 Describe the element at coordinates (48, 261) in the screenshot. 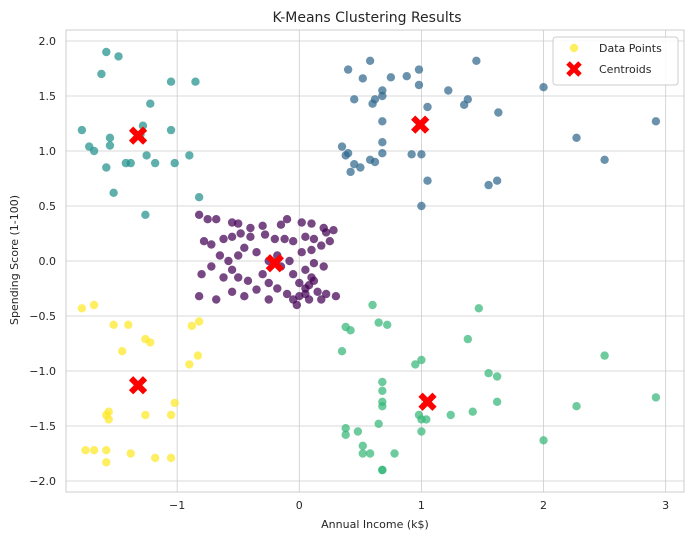

I see `y-tick-label: 0.0` at that location.